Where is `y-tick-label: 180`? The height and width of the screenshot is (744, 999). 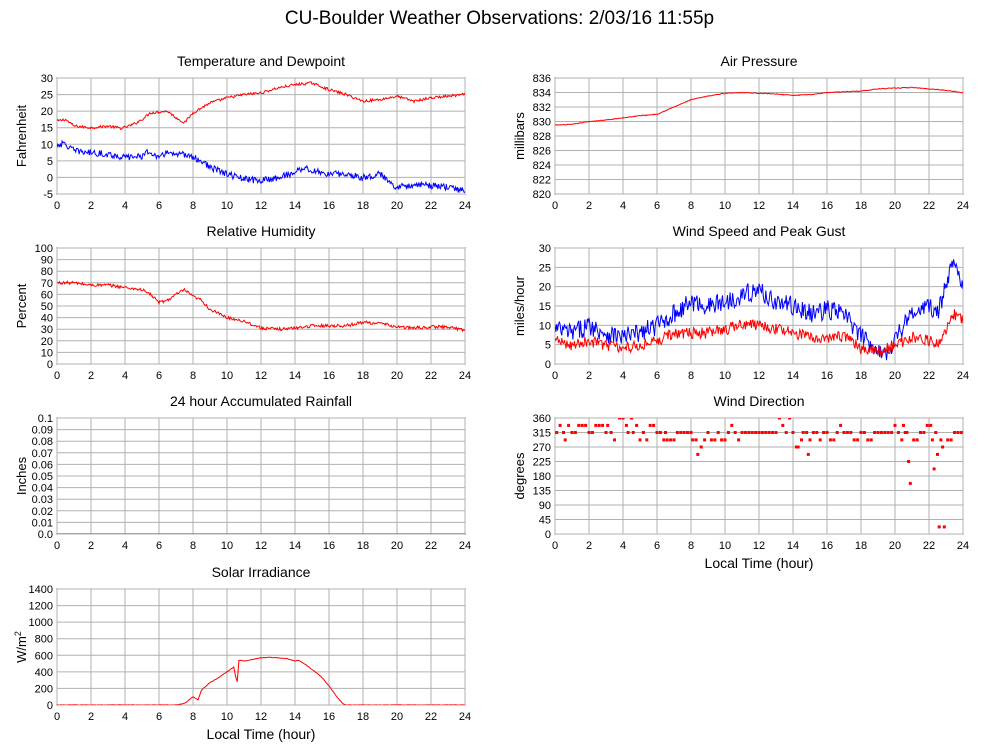 y-tick-label: 180 is located at coordinates (542, 477).